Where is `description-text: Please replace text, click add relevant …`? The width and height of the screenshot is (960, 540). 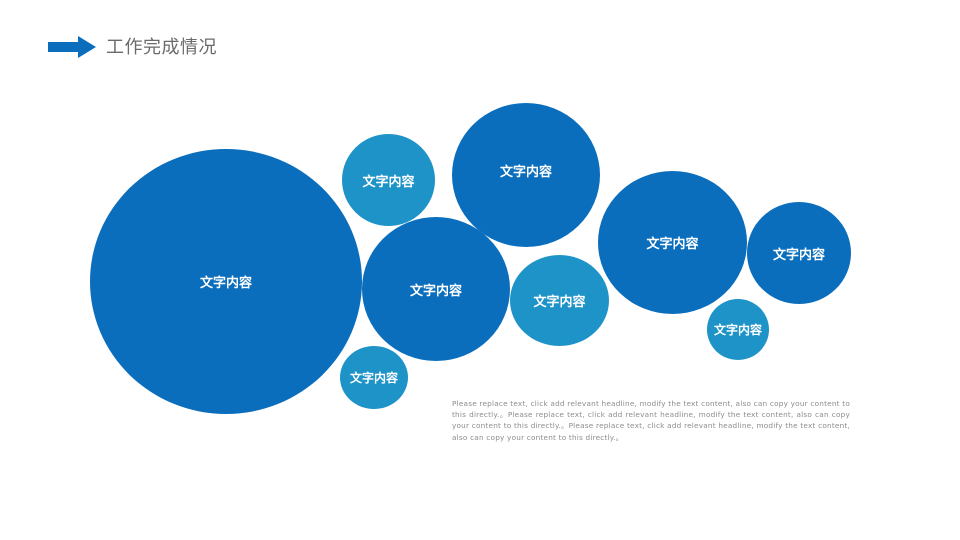
description-text: Please replace text, click add relevant … is located at coordinates (651, 420).